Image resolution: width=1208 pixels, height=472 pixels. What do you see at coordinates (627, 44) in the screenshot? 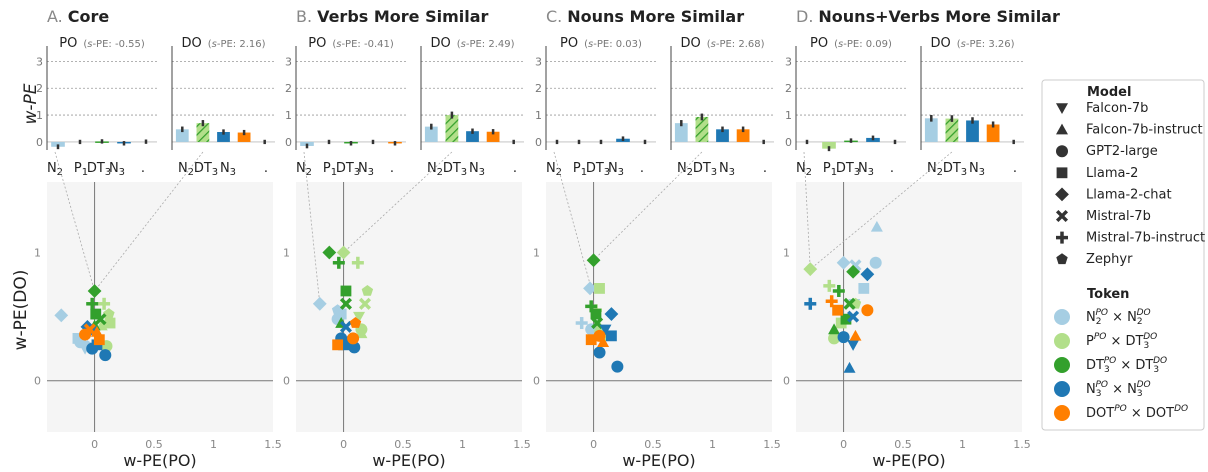
I see `po-spe-value: 0.03` at bounding box center [627, 44].